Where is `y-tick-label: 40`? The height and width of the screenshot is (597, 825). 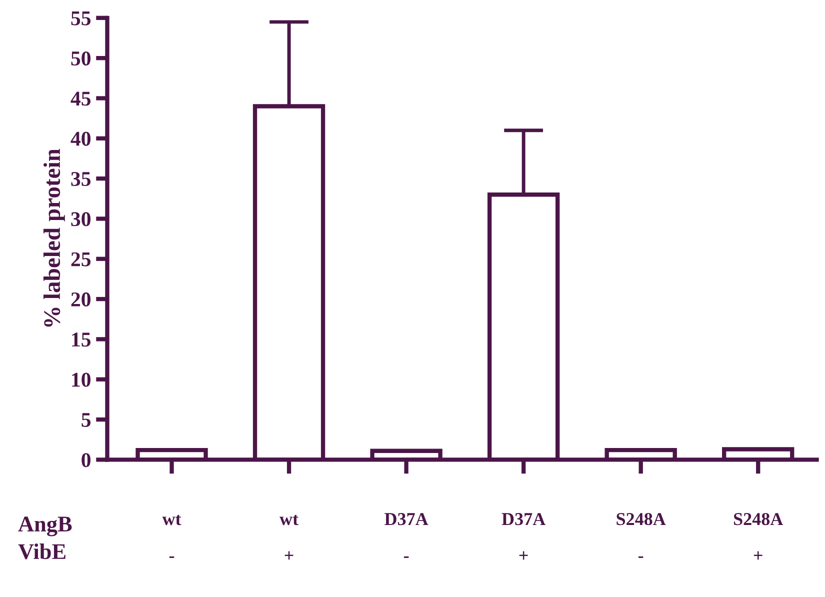 y-tick-label: 40 is located at coordinates (80, 139).